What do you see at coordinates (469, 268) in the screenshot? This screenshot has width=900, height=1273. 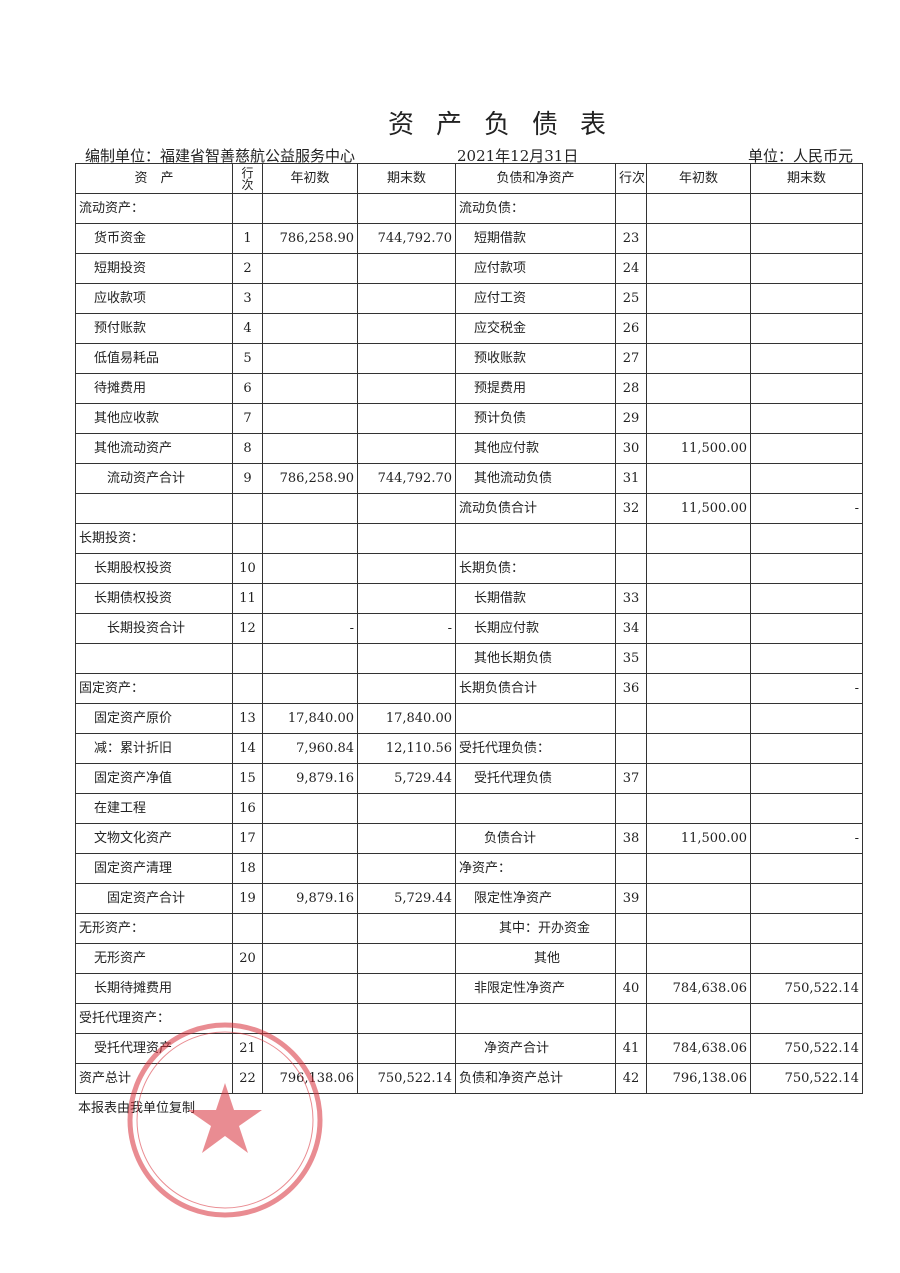 I see `table-row: 短期投资 2 应付款项 24` at bounding box center [469, 268].